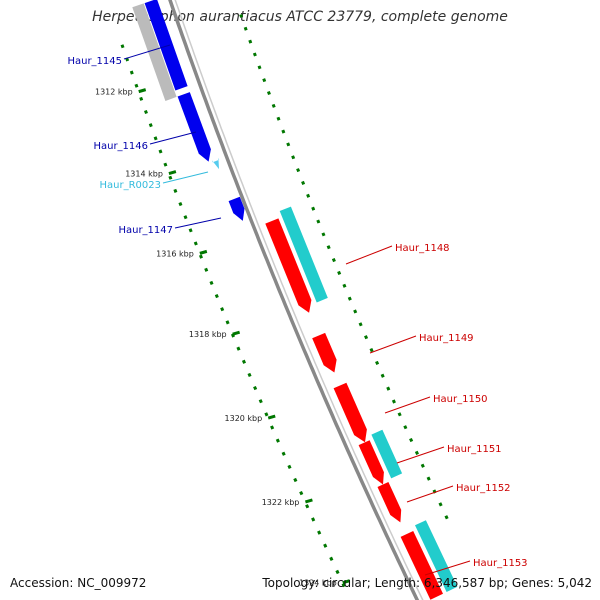 Image resolution: width=600 pixels, height=600 pixels. I want to click on scale-tick-label: 1316 kbp, so click(175, 253).